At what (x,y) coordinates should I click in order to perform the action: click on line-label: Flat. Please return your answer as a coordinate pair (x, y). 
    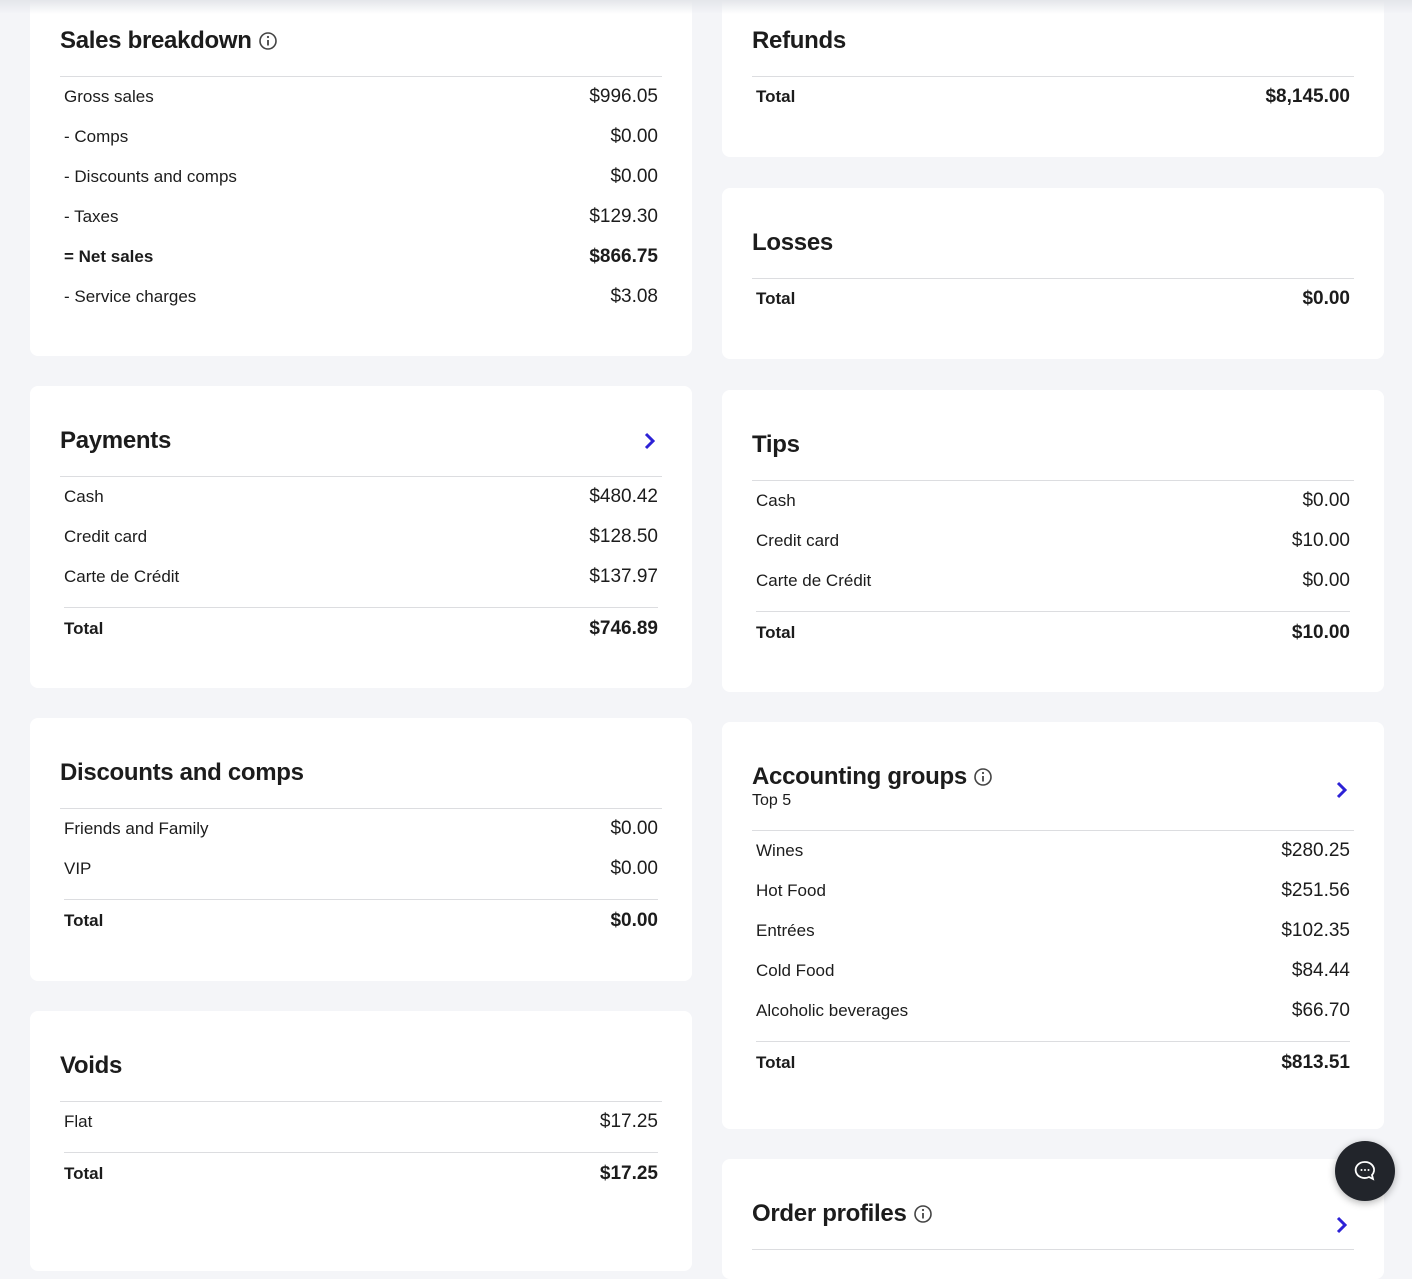
    Looking at the image, I should click on (78, 1121).